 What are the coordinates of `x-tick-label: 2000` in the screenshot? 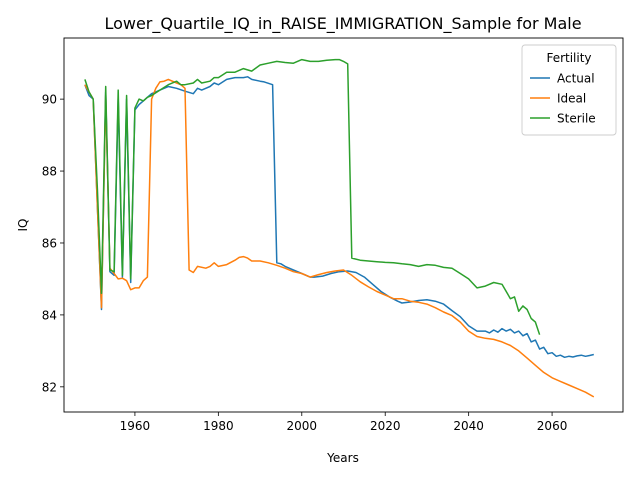 It's located at (302, 426).